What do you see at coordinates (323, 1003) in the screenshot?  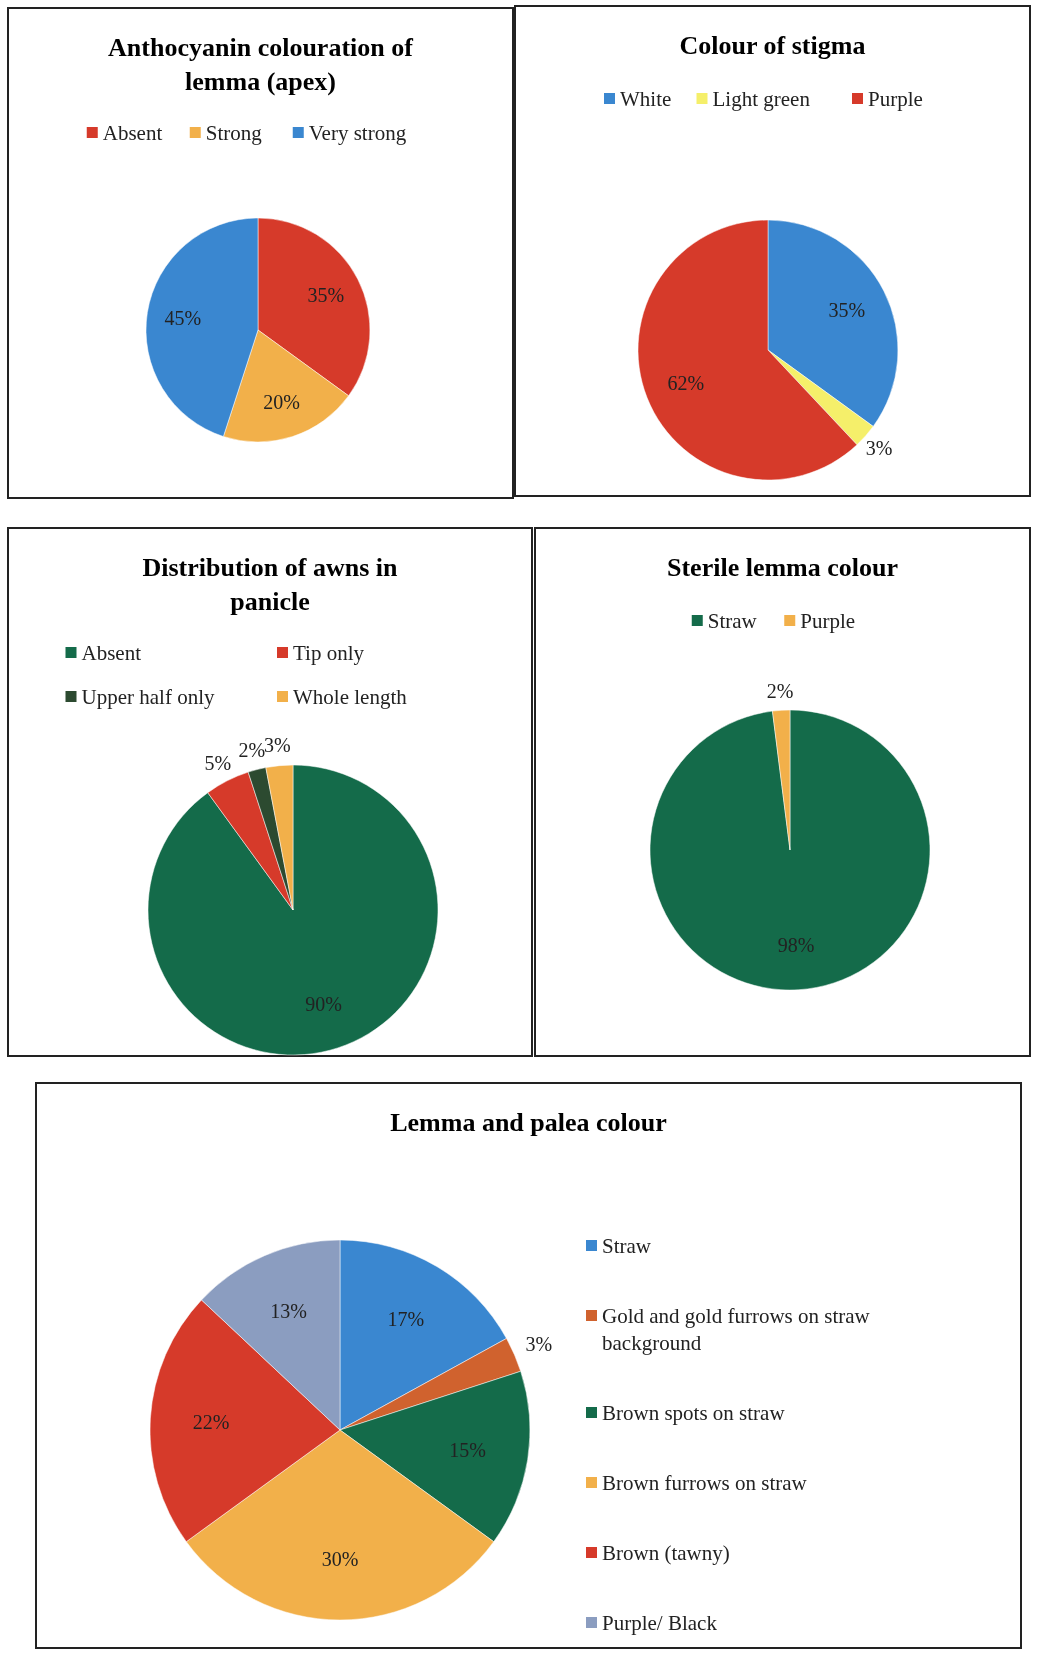 I see `data-label: 90%` at bounding box center [323, 1003].